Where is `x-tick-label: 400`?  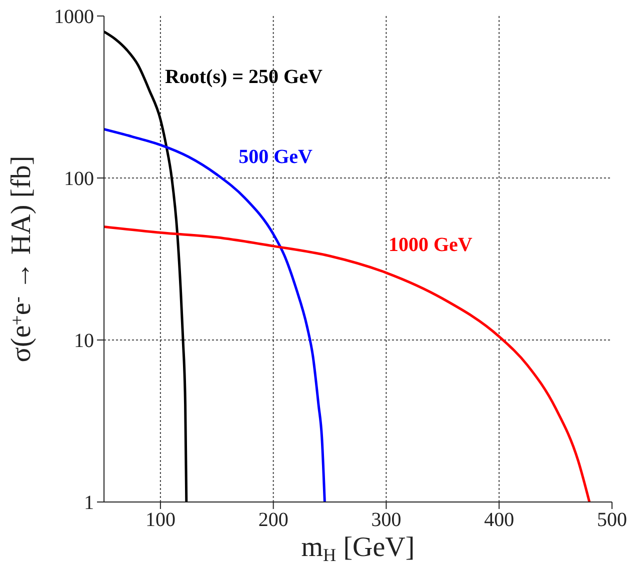
x-tick-label: 400 is located at coordinates (499, 520).